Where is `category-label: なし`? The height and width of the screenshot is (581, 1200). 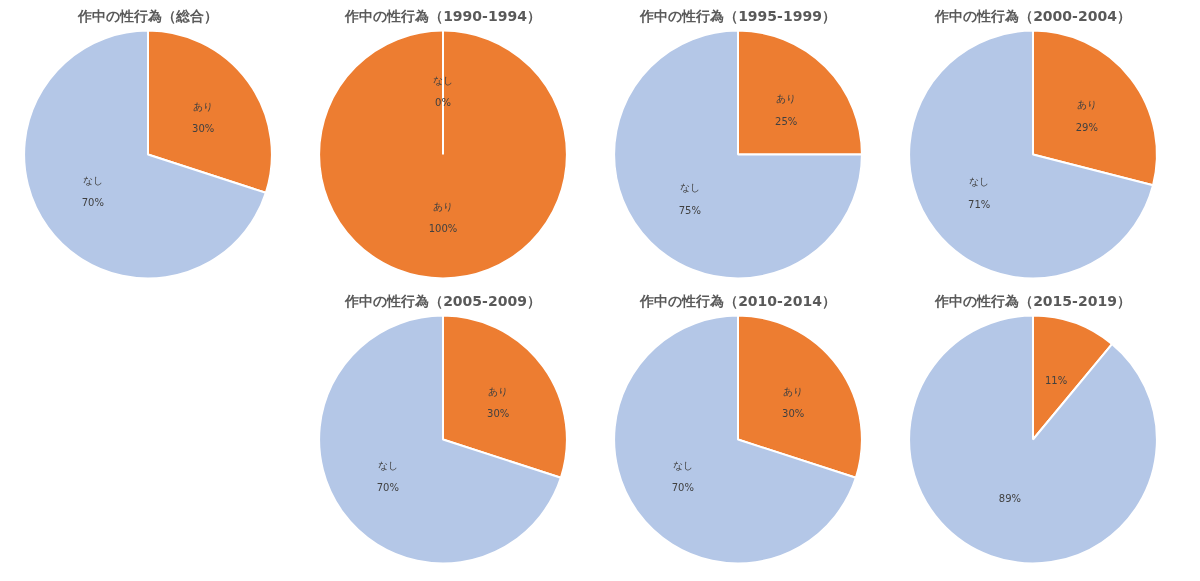 category-label: なし is located at coordinates (443, 80).